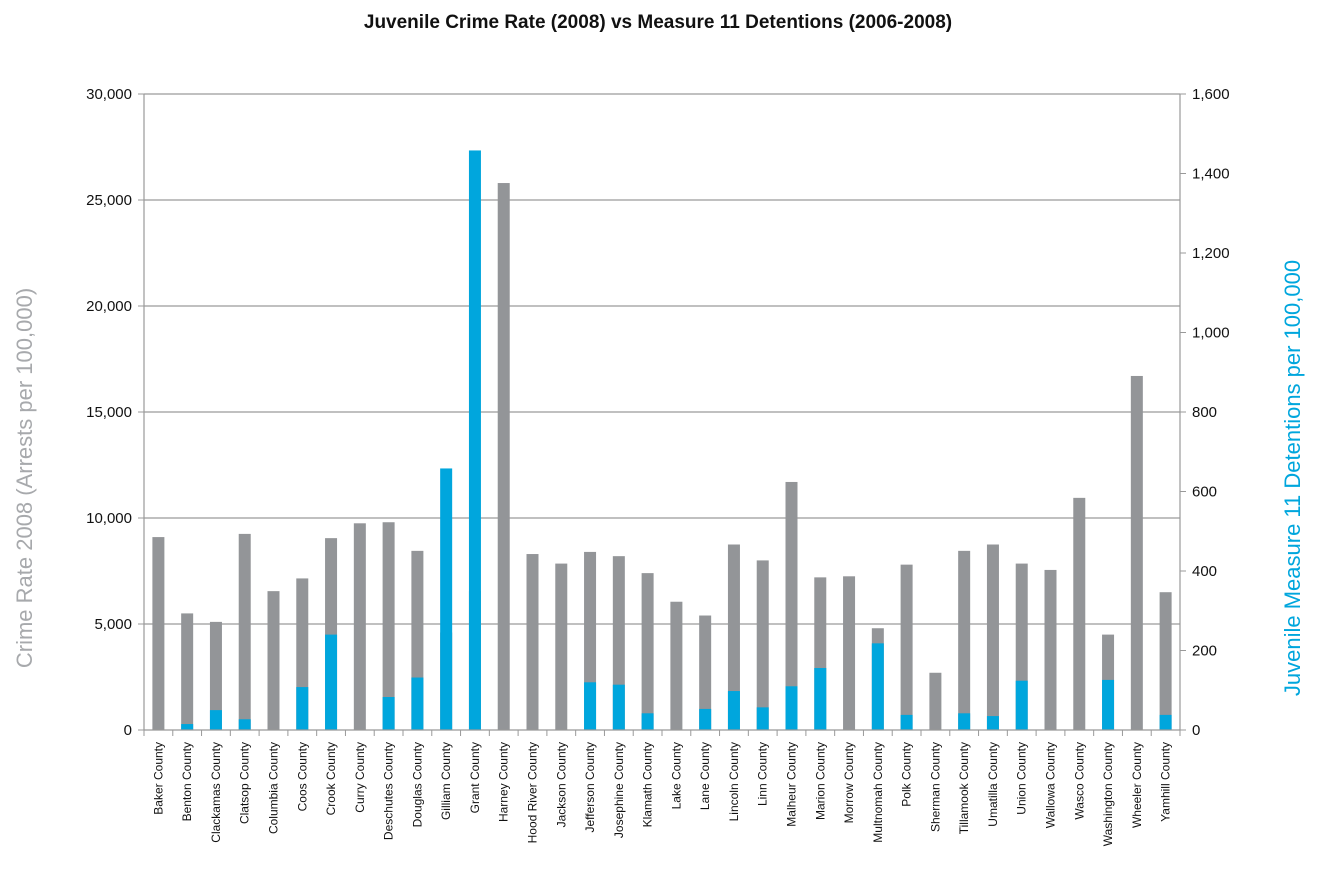  I want to click on x-tick-label: Wasco County, so click(1079, 781).